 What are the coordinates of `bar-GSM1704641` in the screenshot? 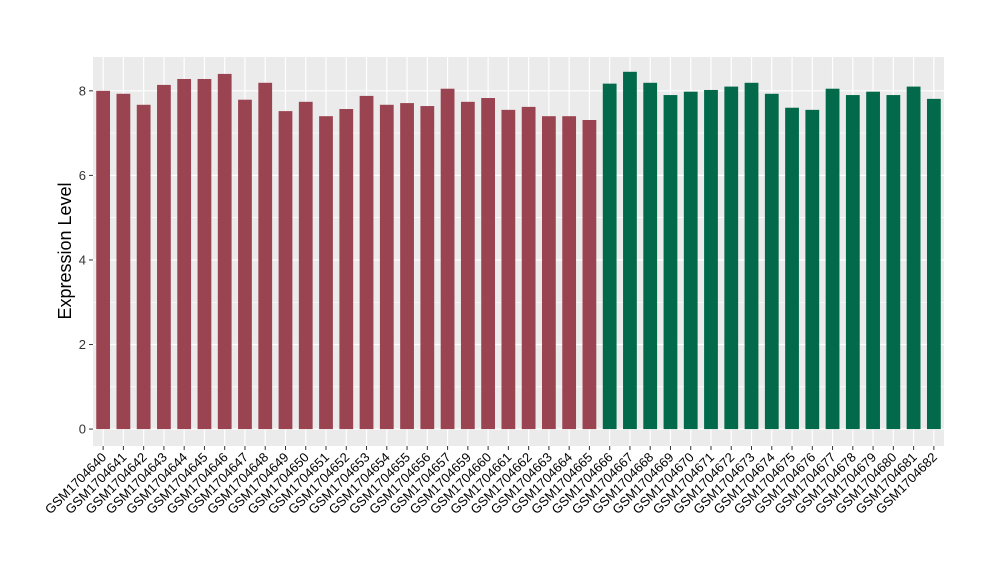 It's located at (123, 261).